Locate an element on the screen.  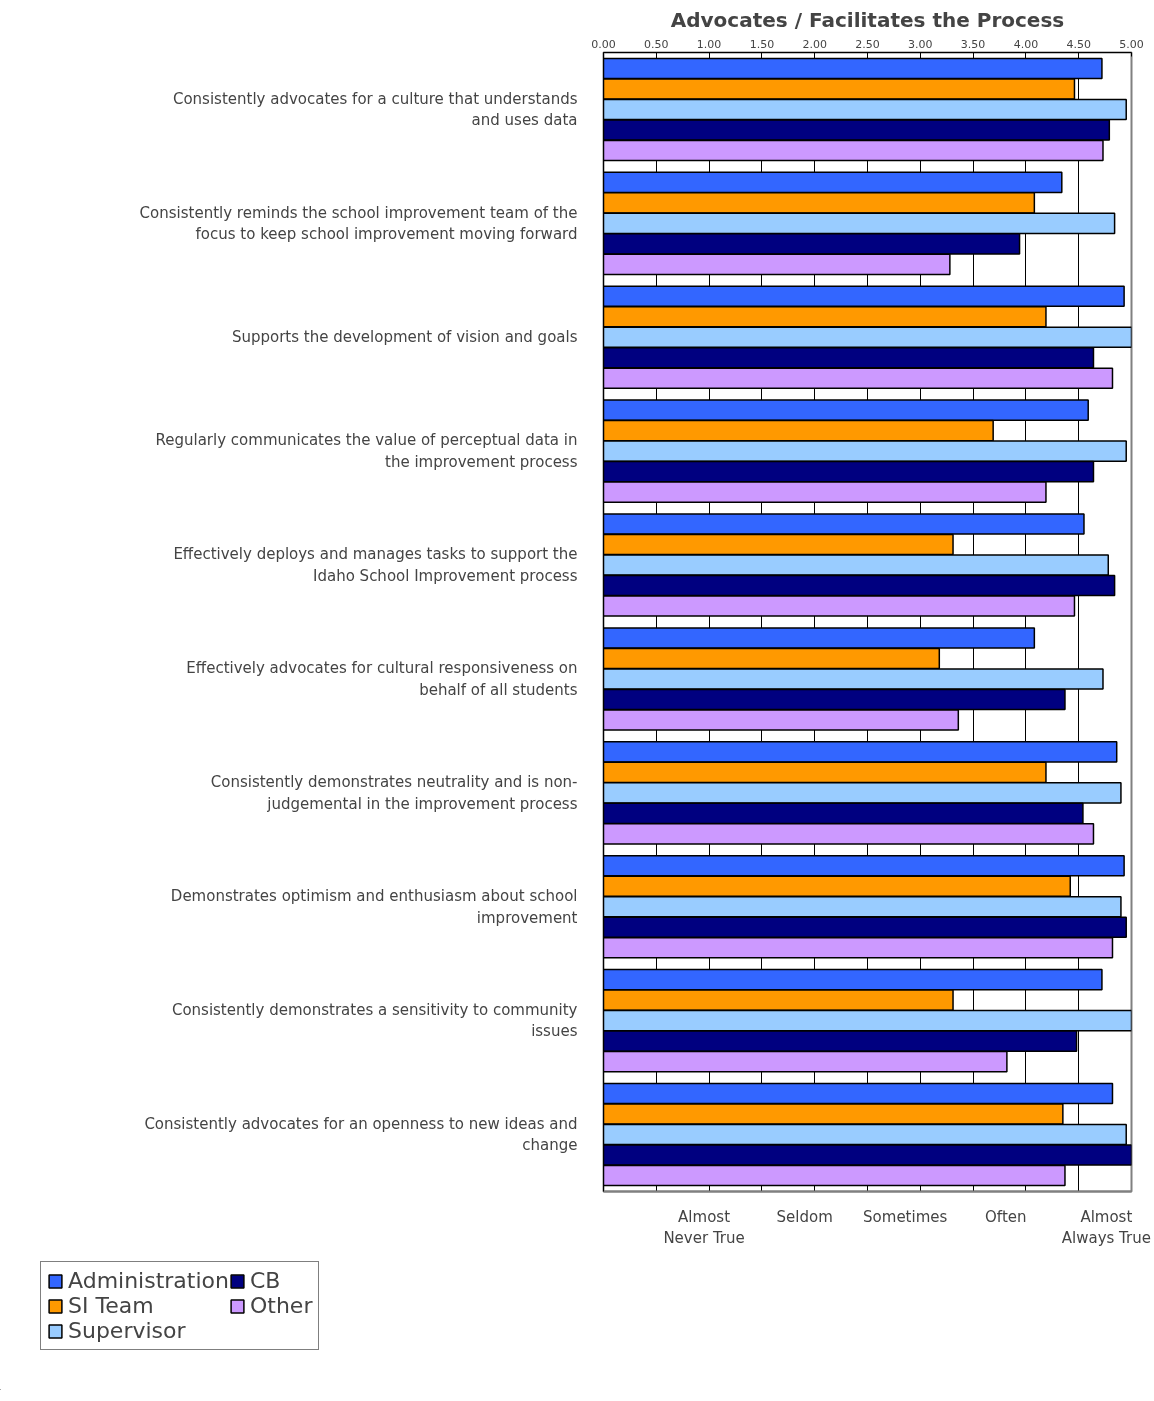
y-tick-label: Consistently demonstrates a sensitivity to community issues is located at coordinates (374, 1020).